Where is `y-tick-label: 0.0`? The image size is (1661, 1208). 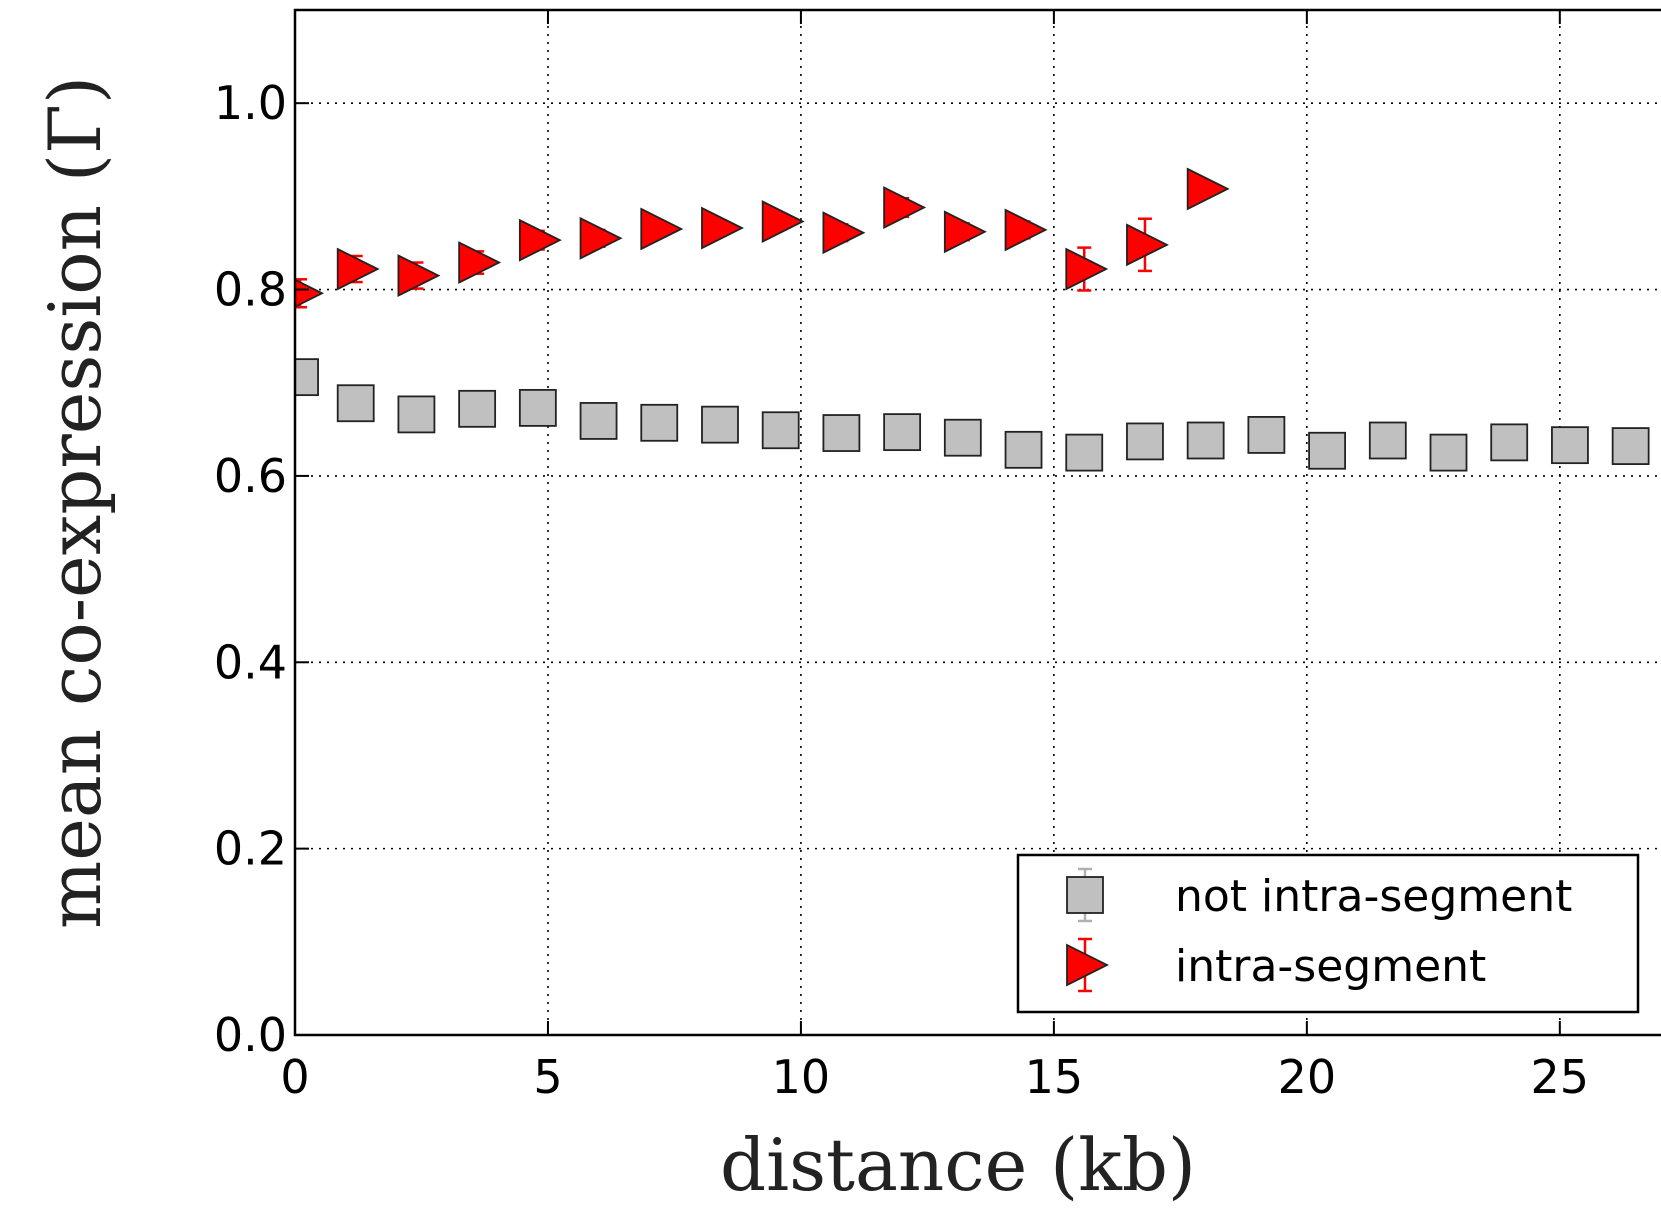
y-tick-label: 0.0 is located at coordinates (250, 1035).